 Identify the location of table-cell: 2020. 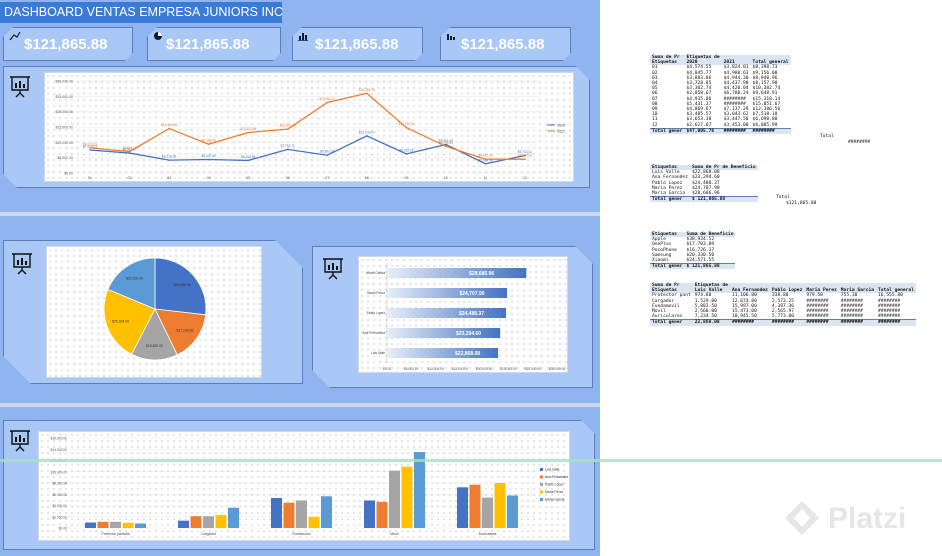
(703, 63).